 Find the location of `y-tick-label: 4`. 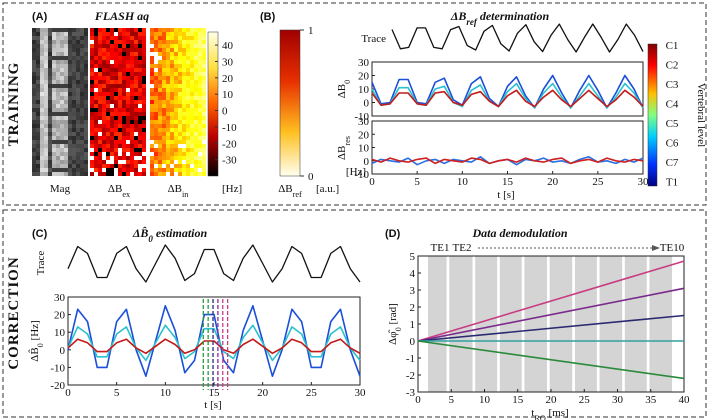

y-tick-label: 4 is located at coordinates (413, 274).